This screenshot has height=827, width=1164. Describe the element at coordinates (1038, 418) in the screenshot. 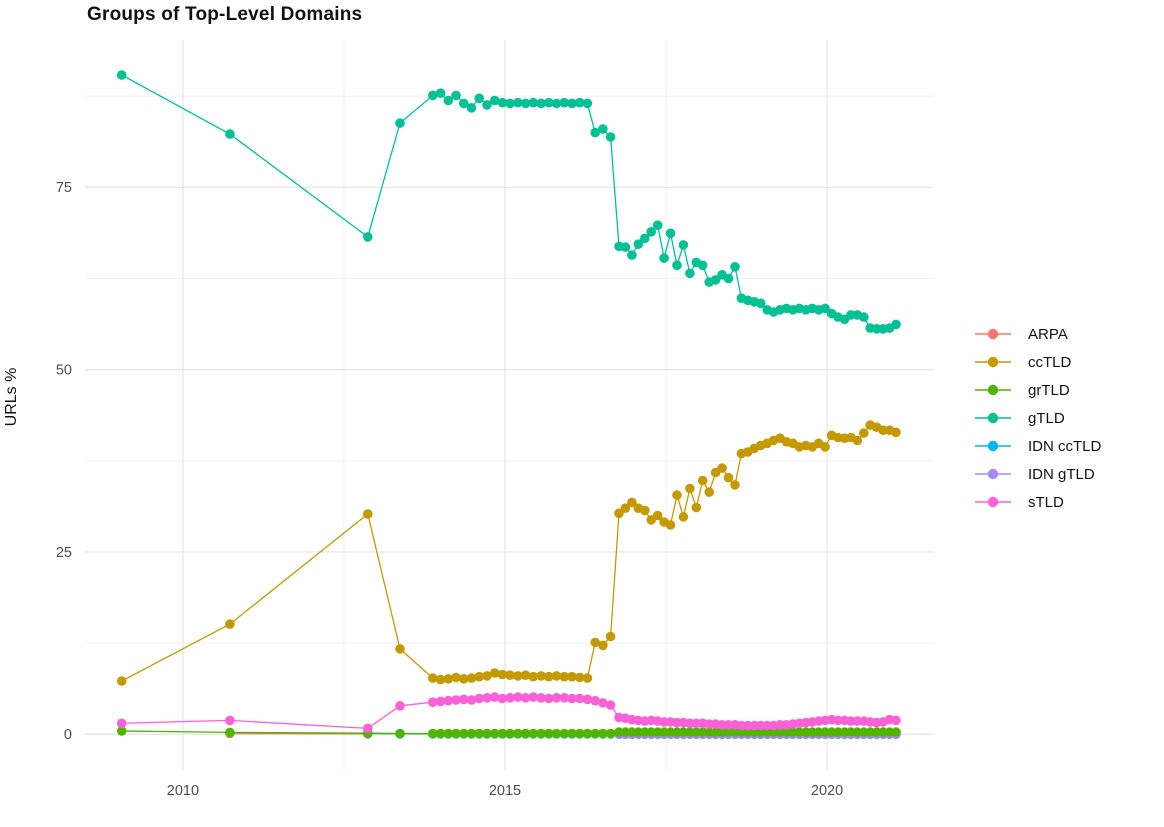

I see `legend: ARPA ccTLD grTLD gTLD IDN ccTLD IDN gTLD sTLD` at that location.